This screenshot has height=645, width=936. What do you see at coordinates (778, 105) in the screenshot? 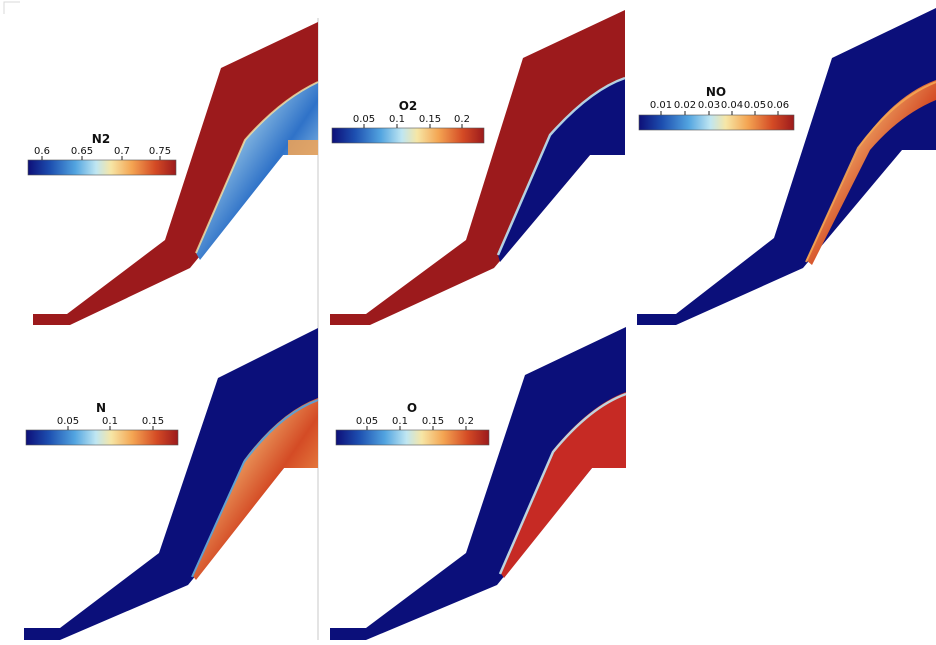
I see `no-tick-5: 0.06` at bounding box center [778, 105].